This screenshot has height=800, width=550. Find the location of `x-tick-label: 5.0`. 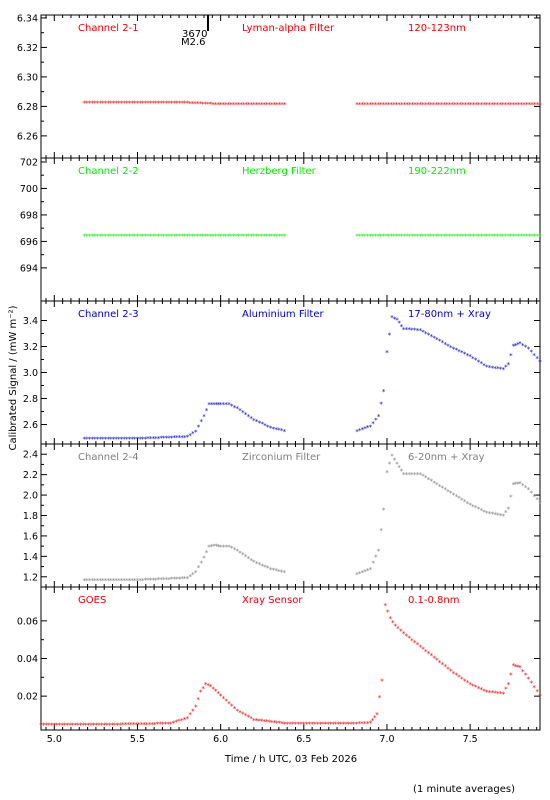

x-tick-label: 5.0 is located at coordinates (54, 739).